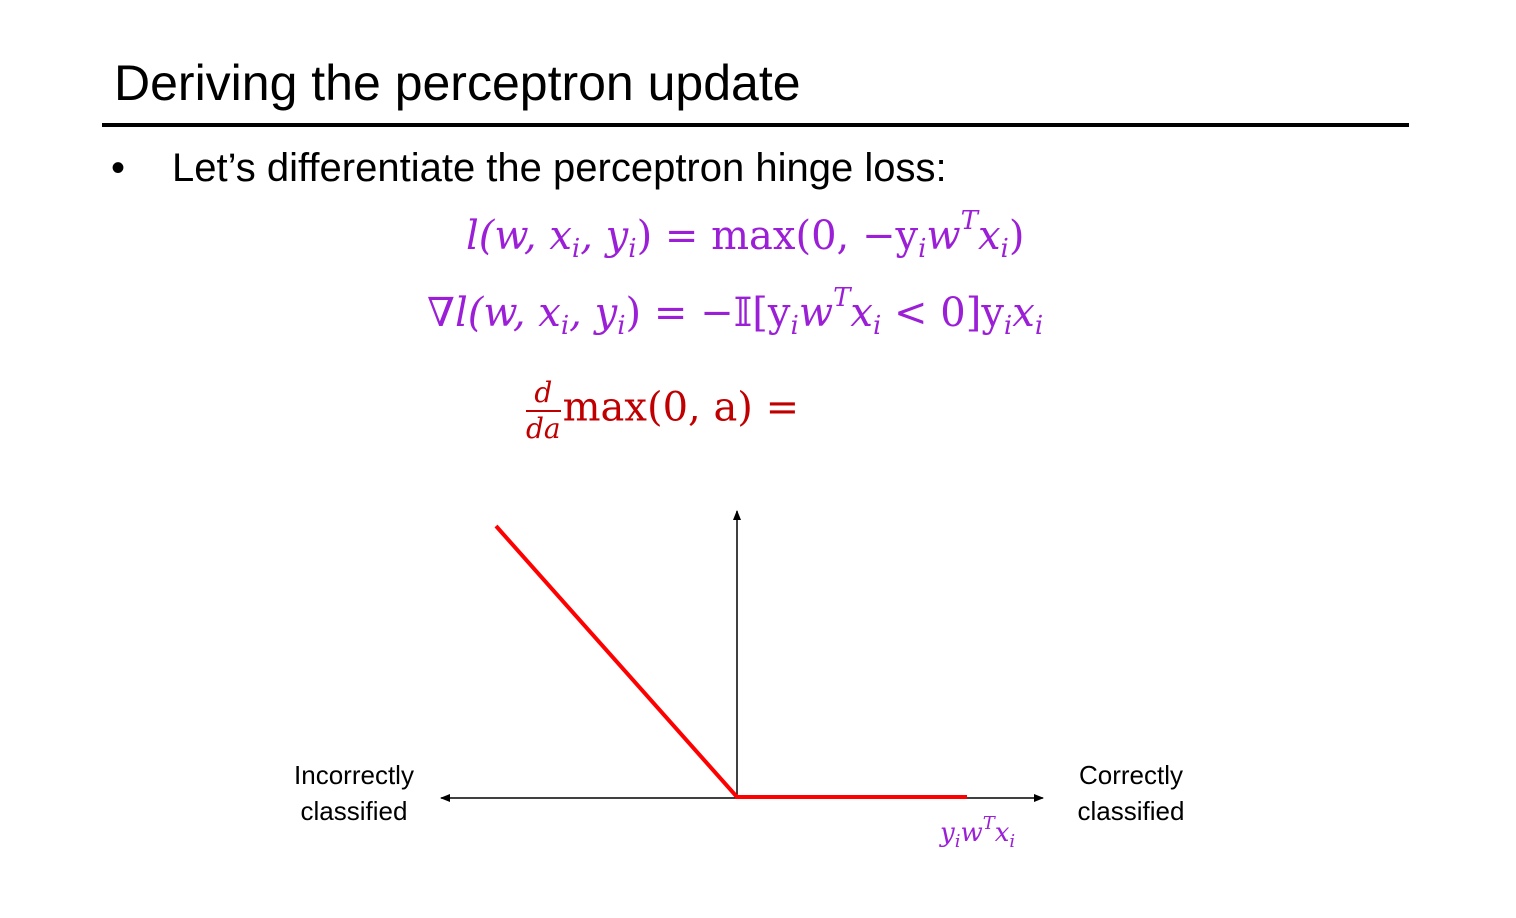 The height and width of the screenshot is (918, 1516). I want to click on loss-sup: T, so click(969, 221).